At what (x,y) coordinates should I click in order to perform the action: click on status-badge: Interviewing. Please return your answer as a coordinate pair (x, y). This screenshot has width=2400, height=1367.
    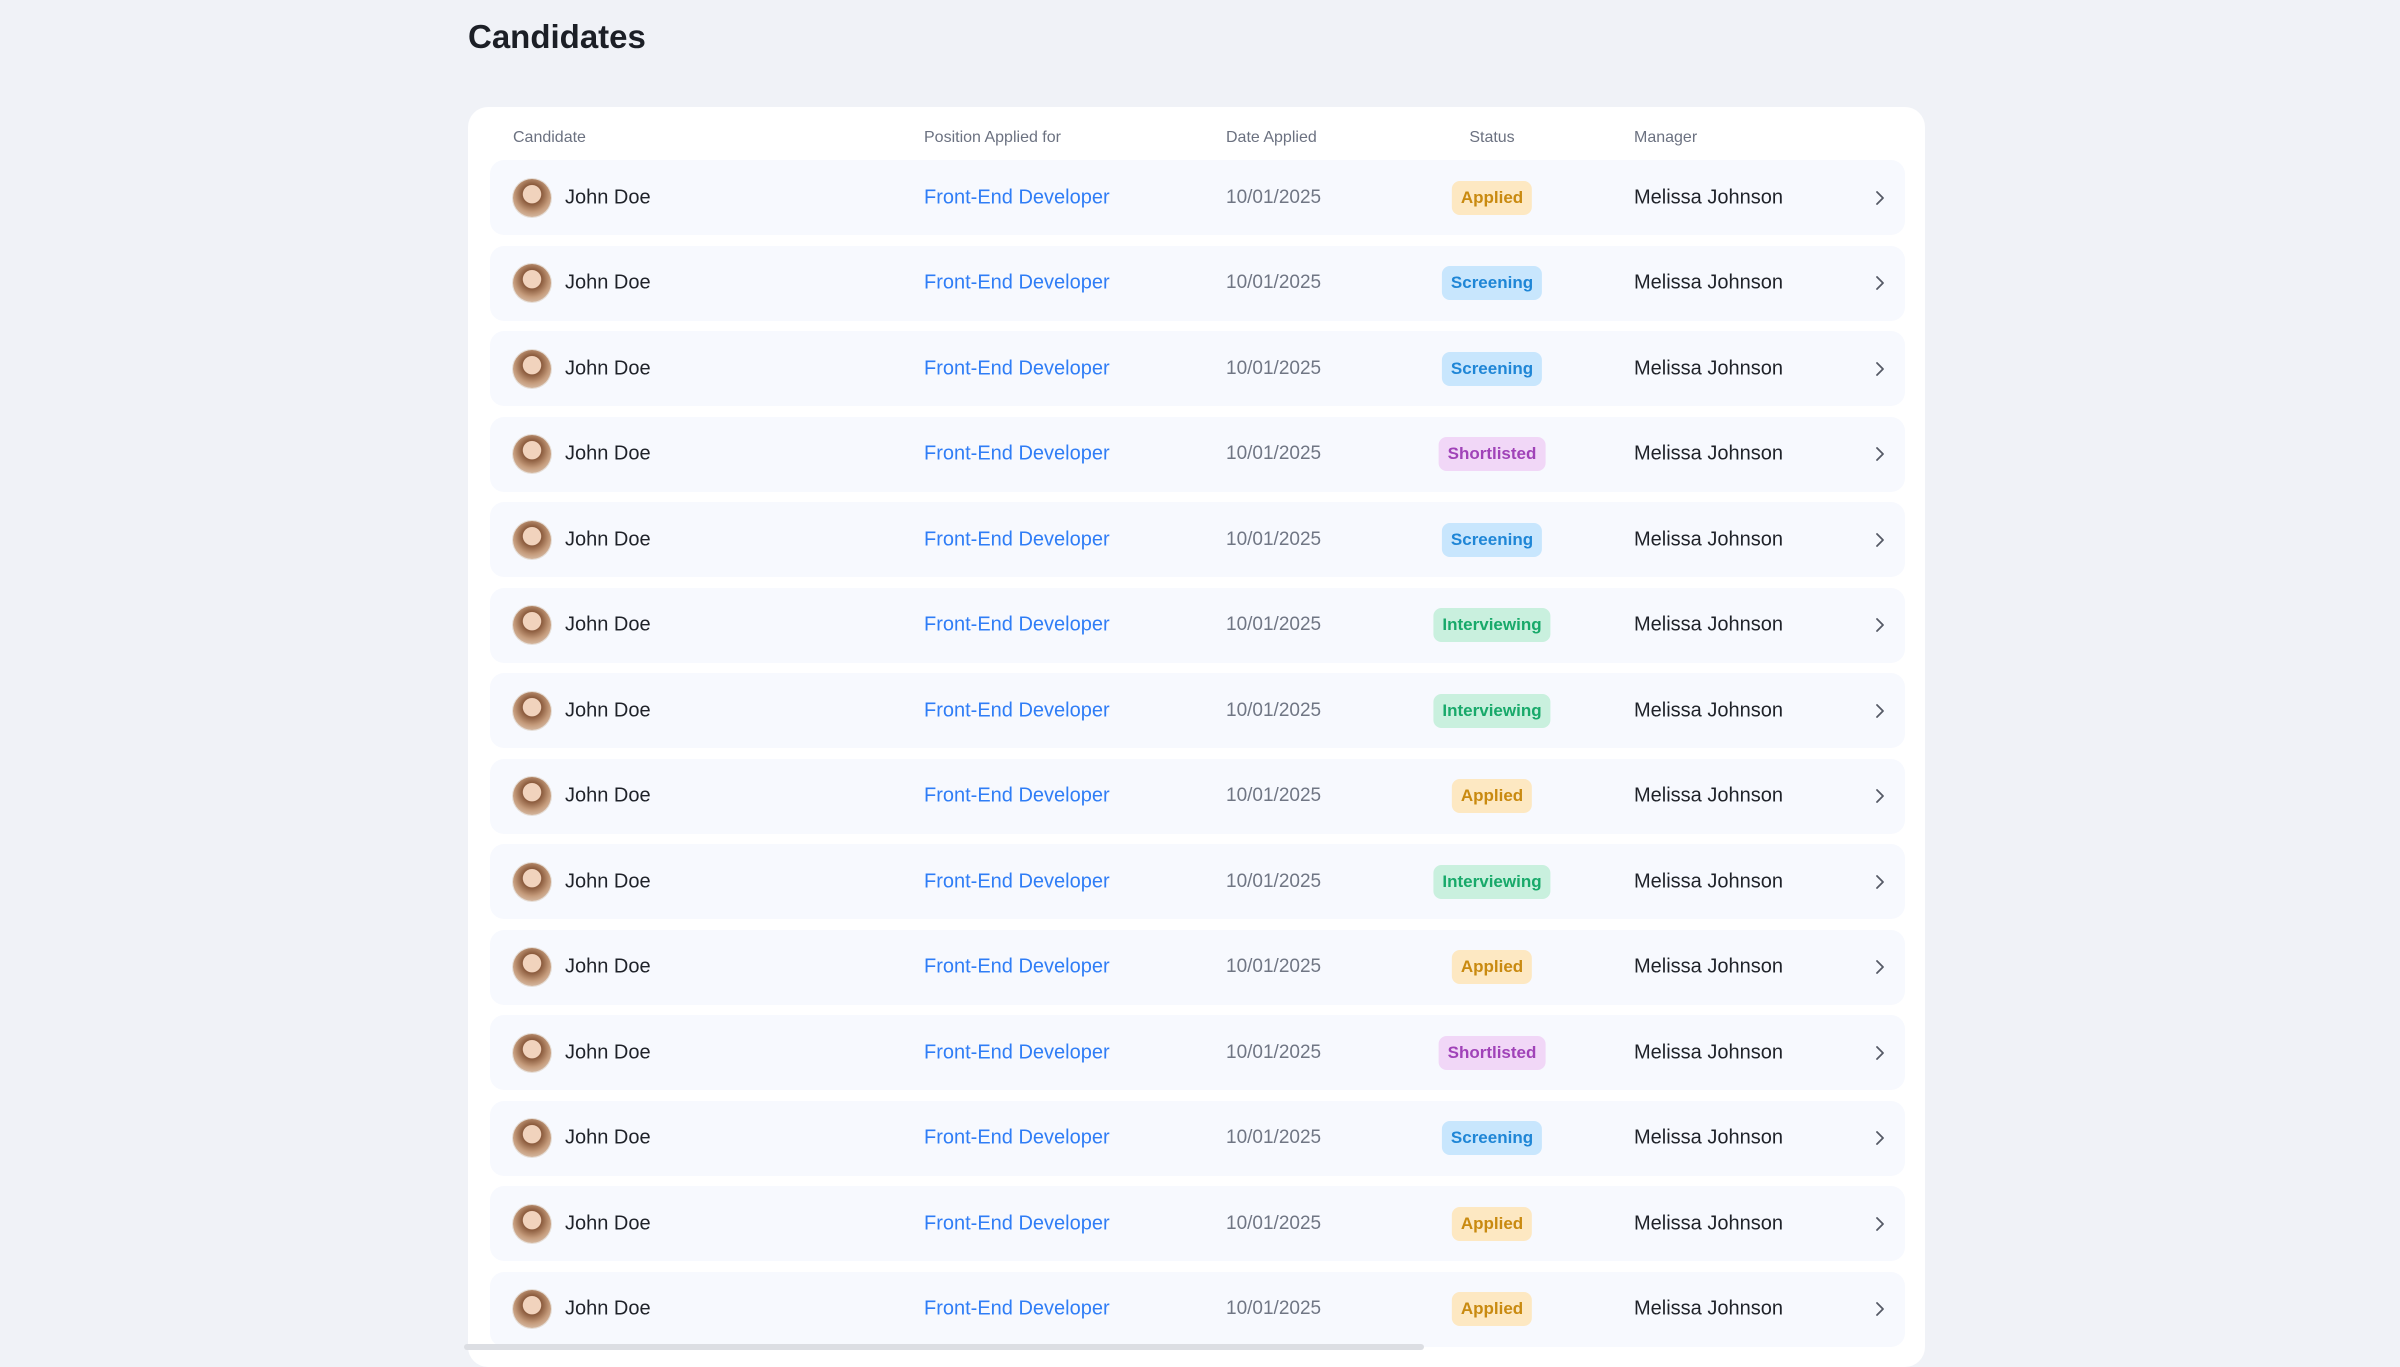
    Looking at the image, I should click on (1492, 710).